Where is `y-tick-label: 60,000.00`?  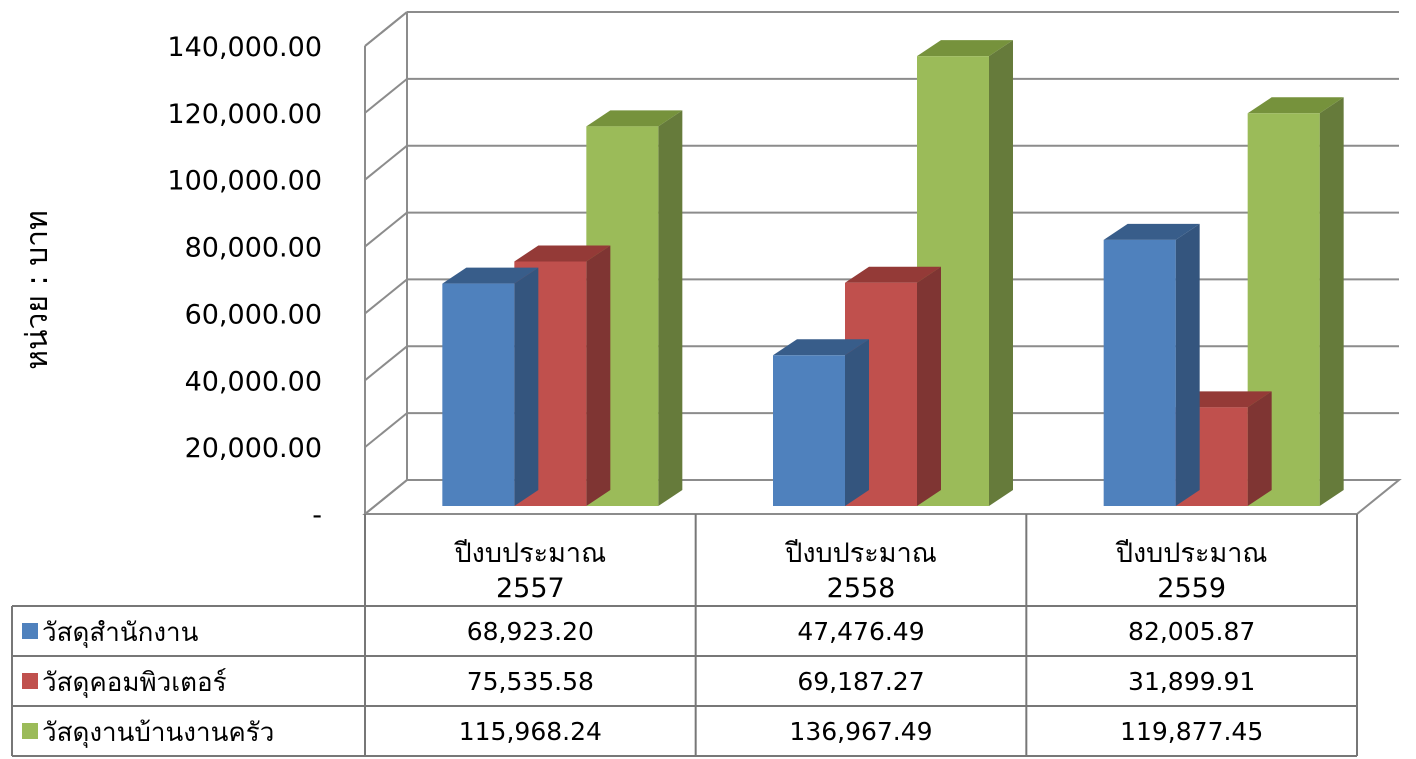
y-tick-label: 60,000.00 is located at coordinates (253, 314).